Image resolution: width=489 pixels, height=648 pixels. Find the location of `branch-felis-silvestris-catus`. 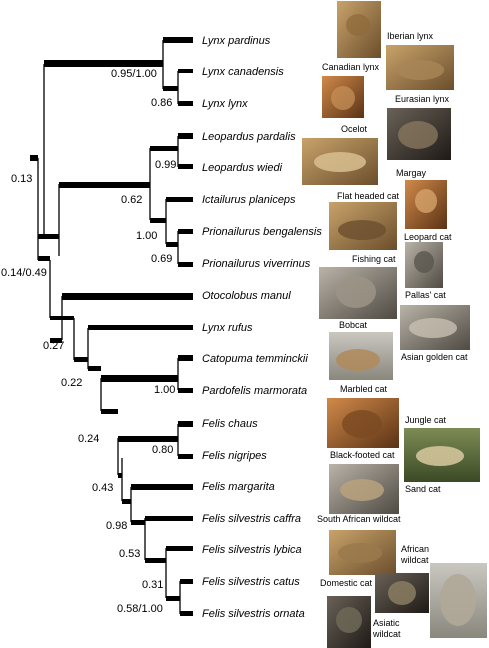

branch-felis-silvestris-catus is located at coordinates (186, 581).